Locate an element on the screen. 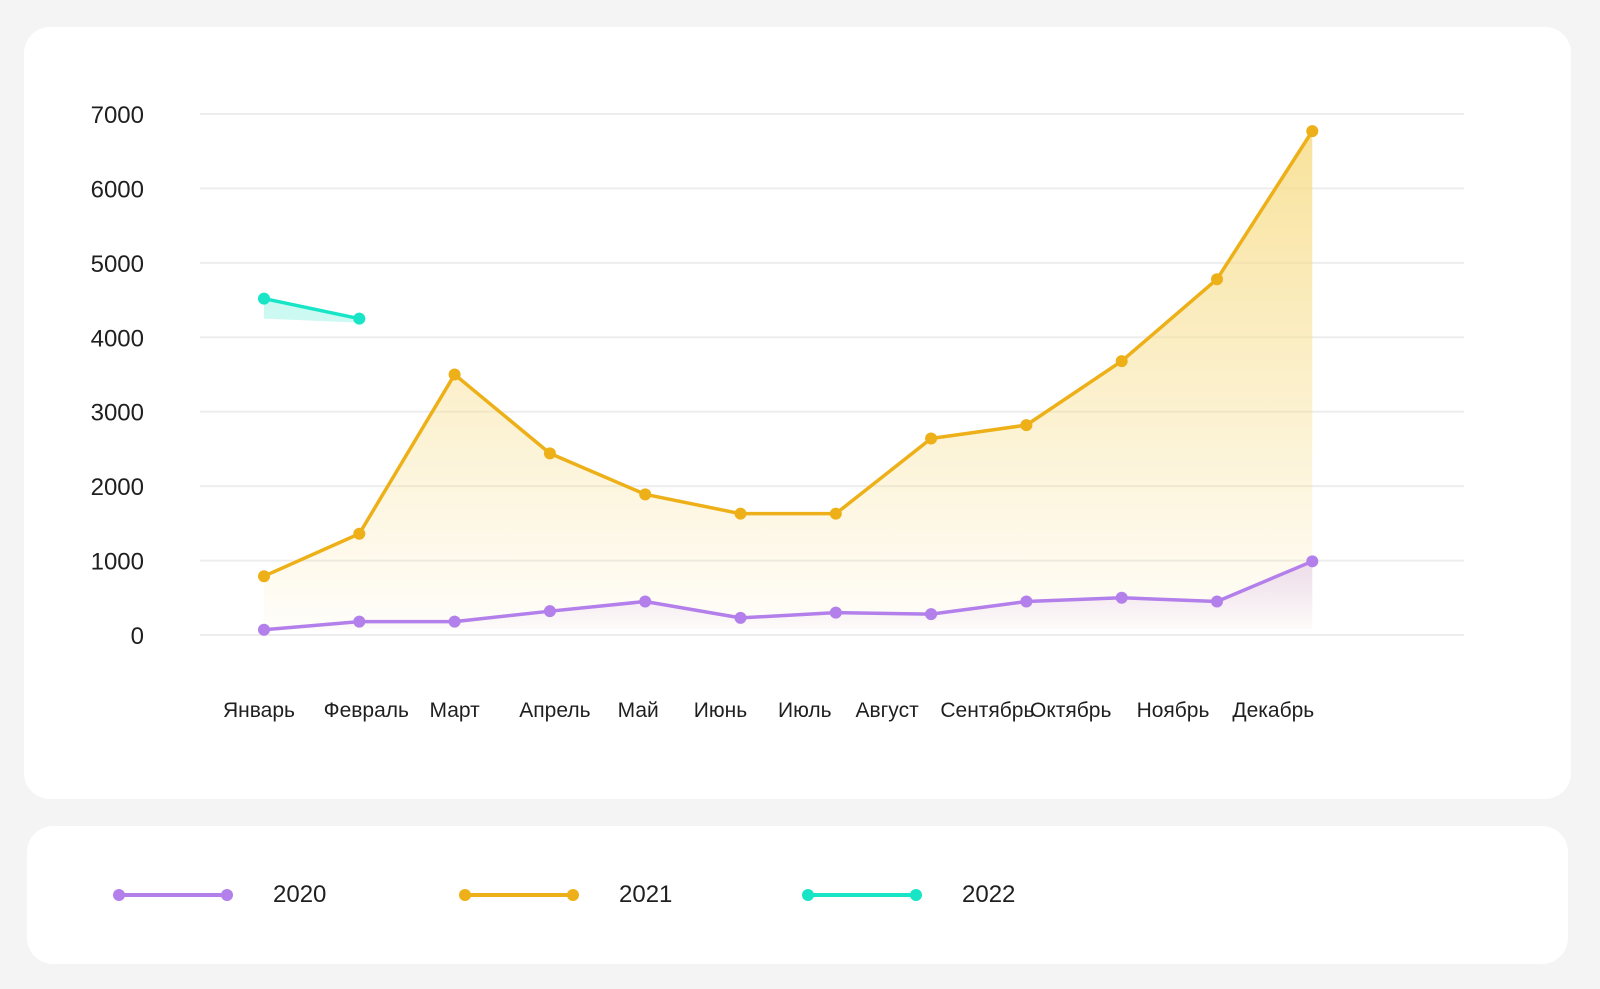 Image resolution: width=1600 pixels, height=989 pixels. x-tick-label: Май is located at coordinates (638, 710).